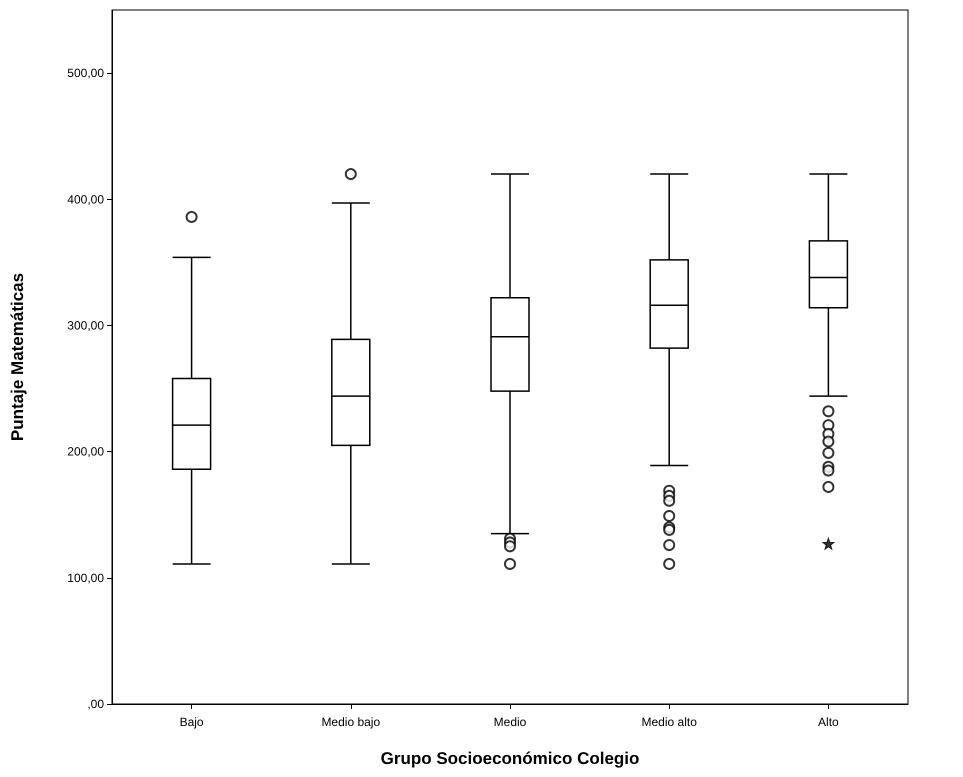 This screenshot has height=777, width=963. What do you see at coordinates (192, 722) in the screenshot?
I see `x-tick-label: Bajo` at bounding box center [192, 722].